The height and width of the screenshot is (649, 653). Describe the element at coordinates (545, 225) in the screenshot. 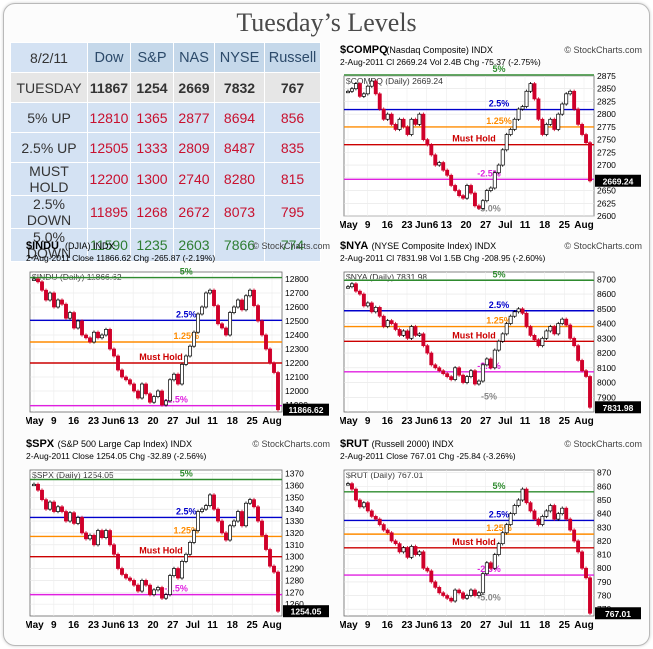

I see `x-tick-label: 18` at that location.